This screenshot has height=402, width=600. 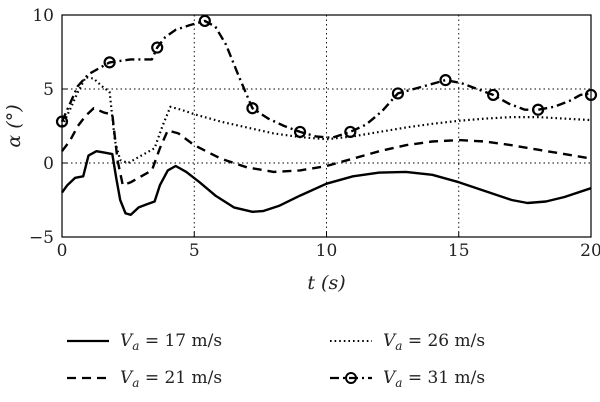 What do you see at coordinates (459, 251) in the screenshot?
I see `x-tick-label: 15` at bounding box center [459, 251].